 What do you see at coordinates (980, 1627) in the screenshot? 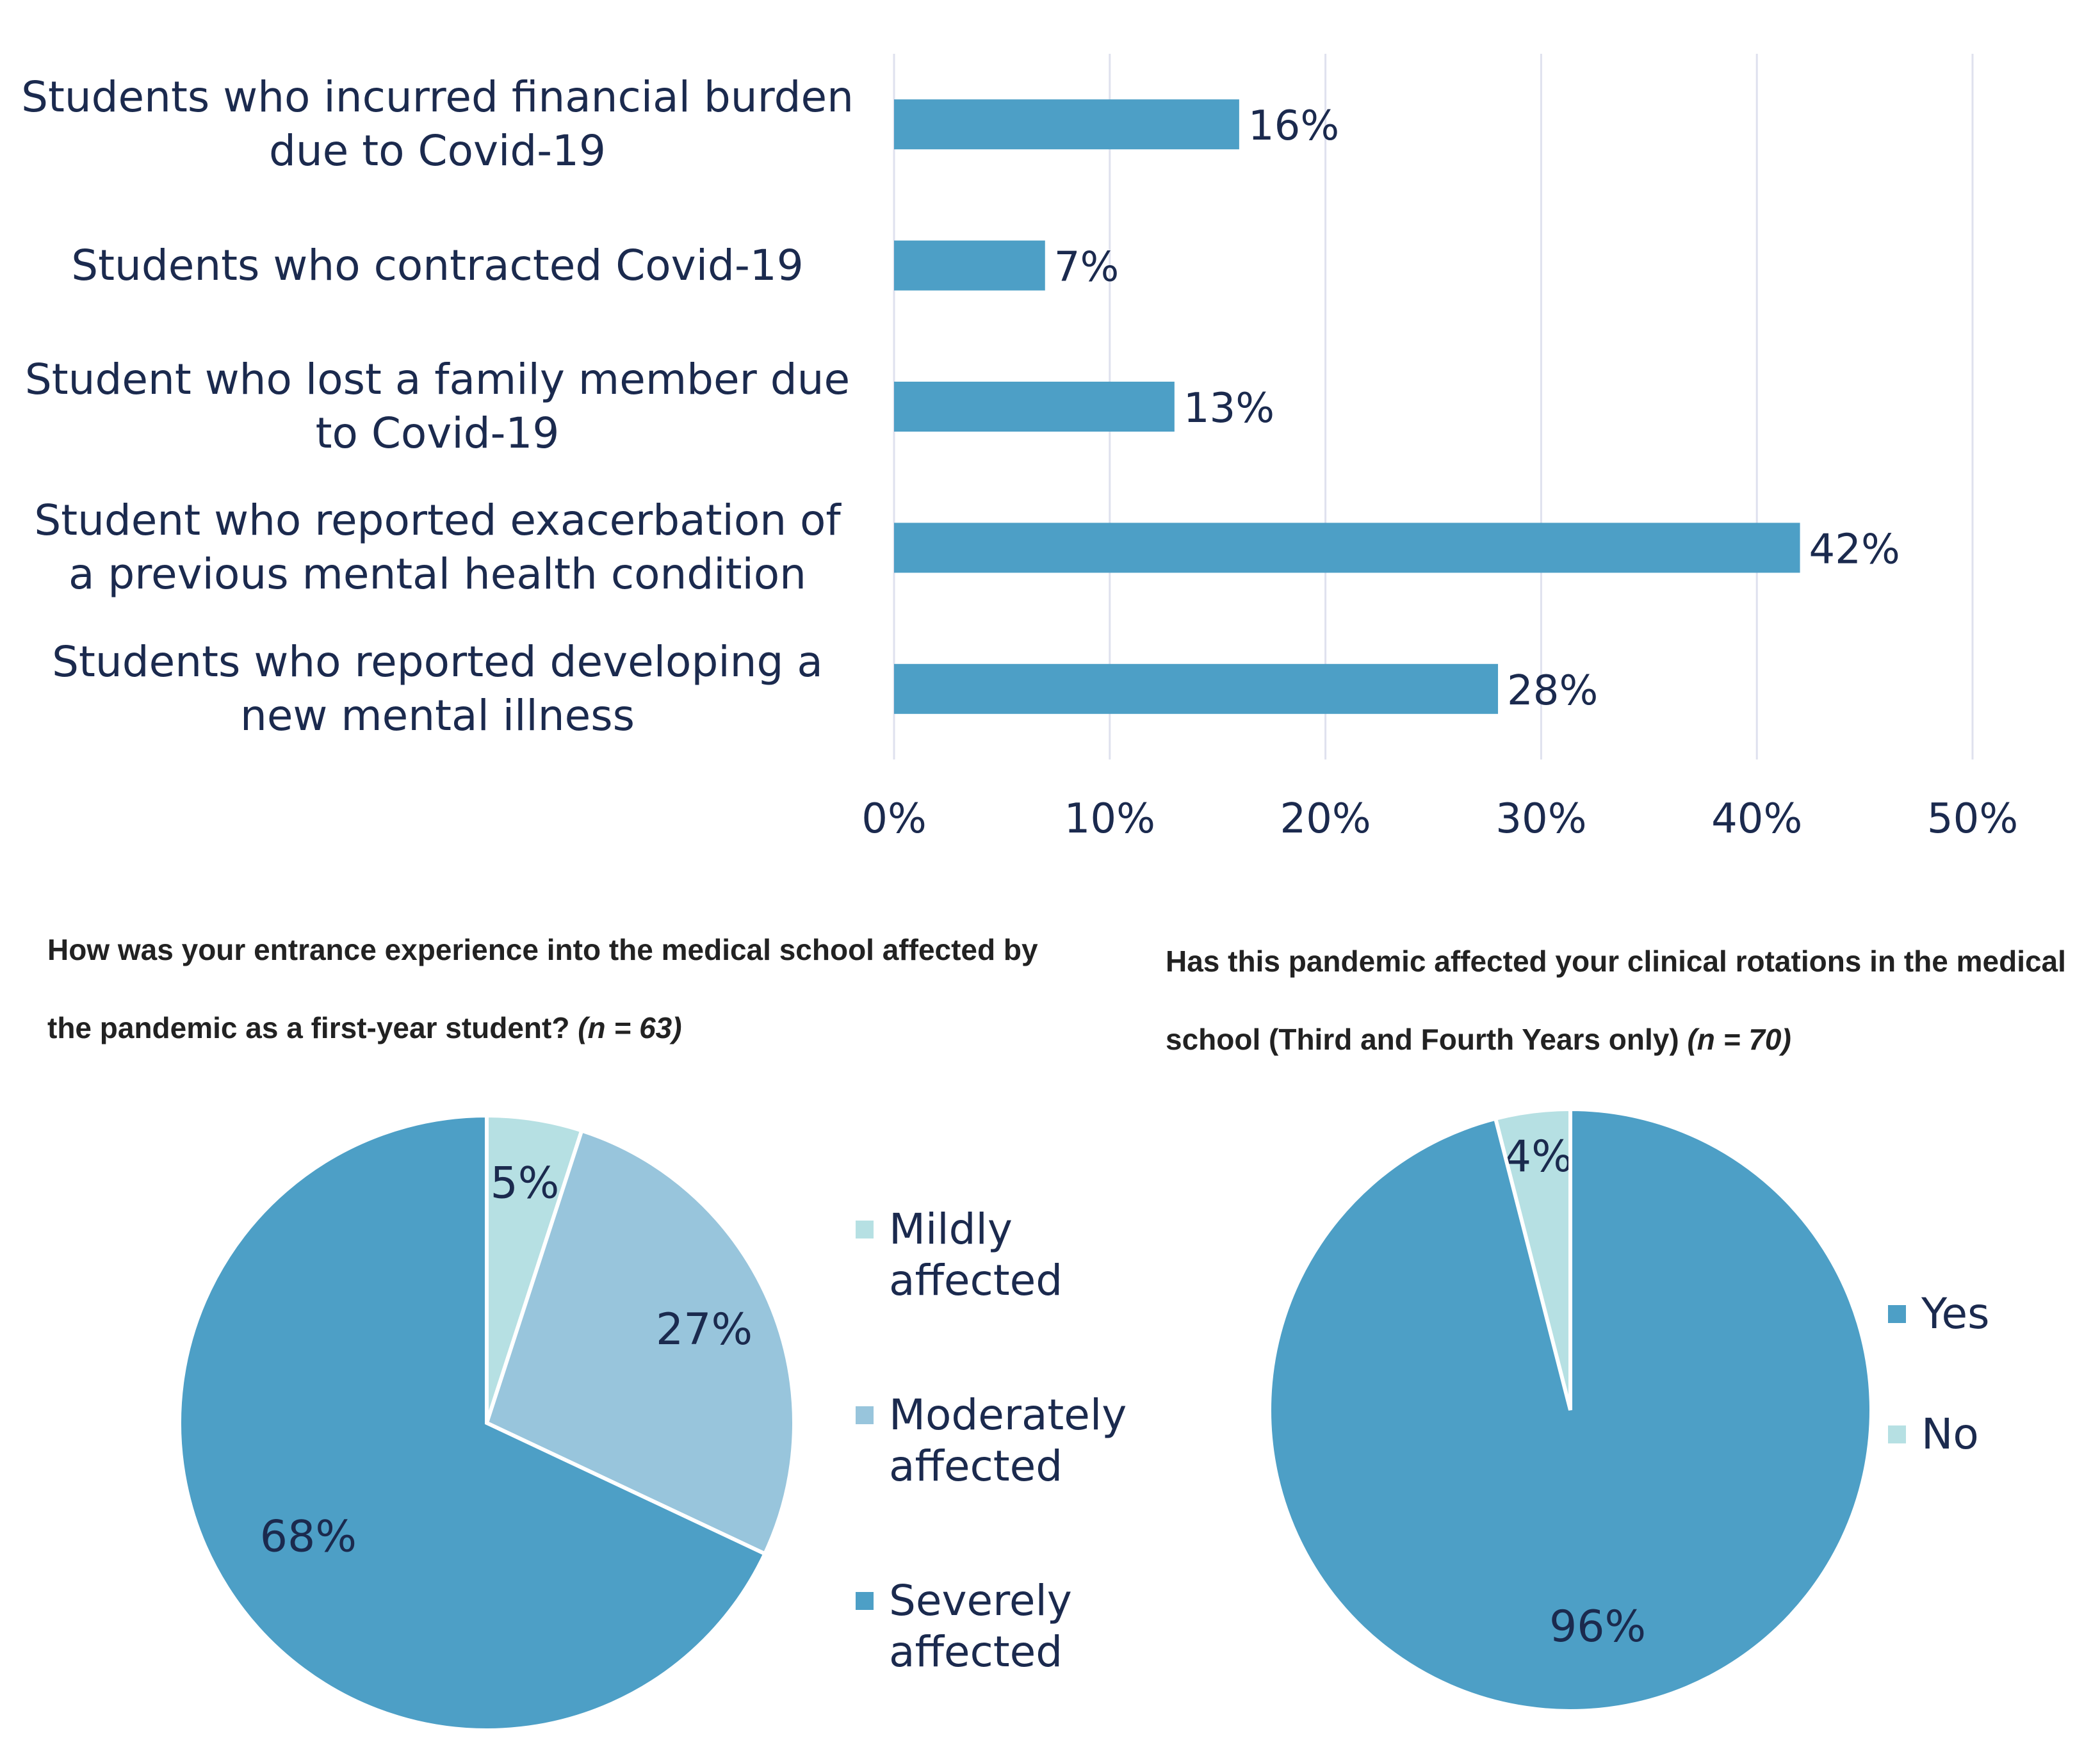
I see `legend-label-severe: Severely affected` at bounding box center [980, 1627].